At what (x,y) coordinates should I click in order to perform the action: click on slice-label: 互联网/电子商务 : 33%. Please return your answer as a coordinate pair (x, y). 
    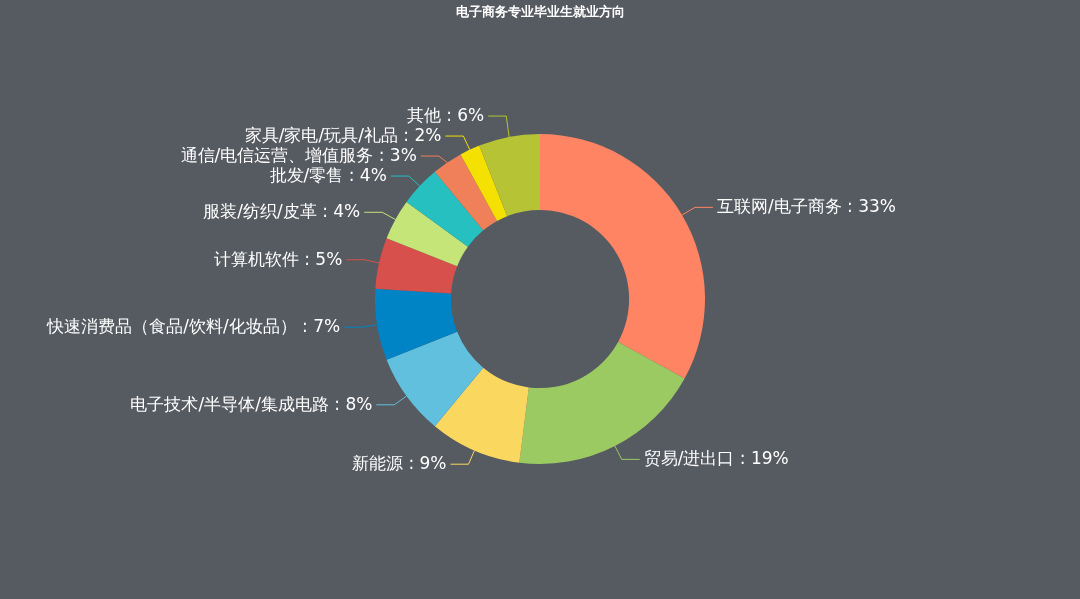
    Looking at the image, I should click on (806, 206).